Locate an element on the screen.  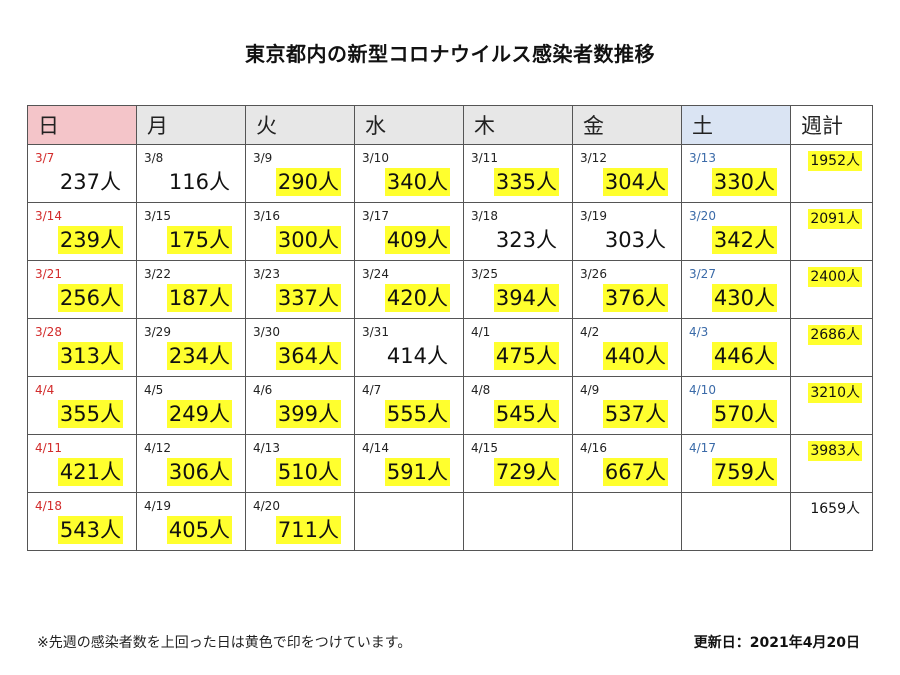
day-cell-sunday: 3/7 237人 is located at coordinates (82, 173).